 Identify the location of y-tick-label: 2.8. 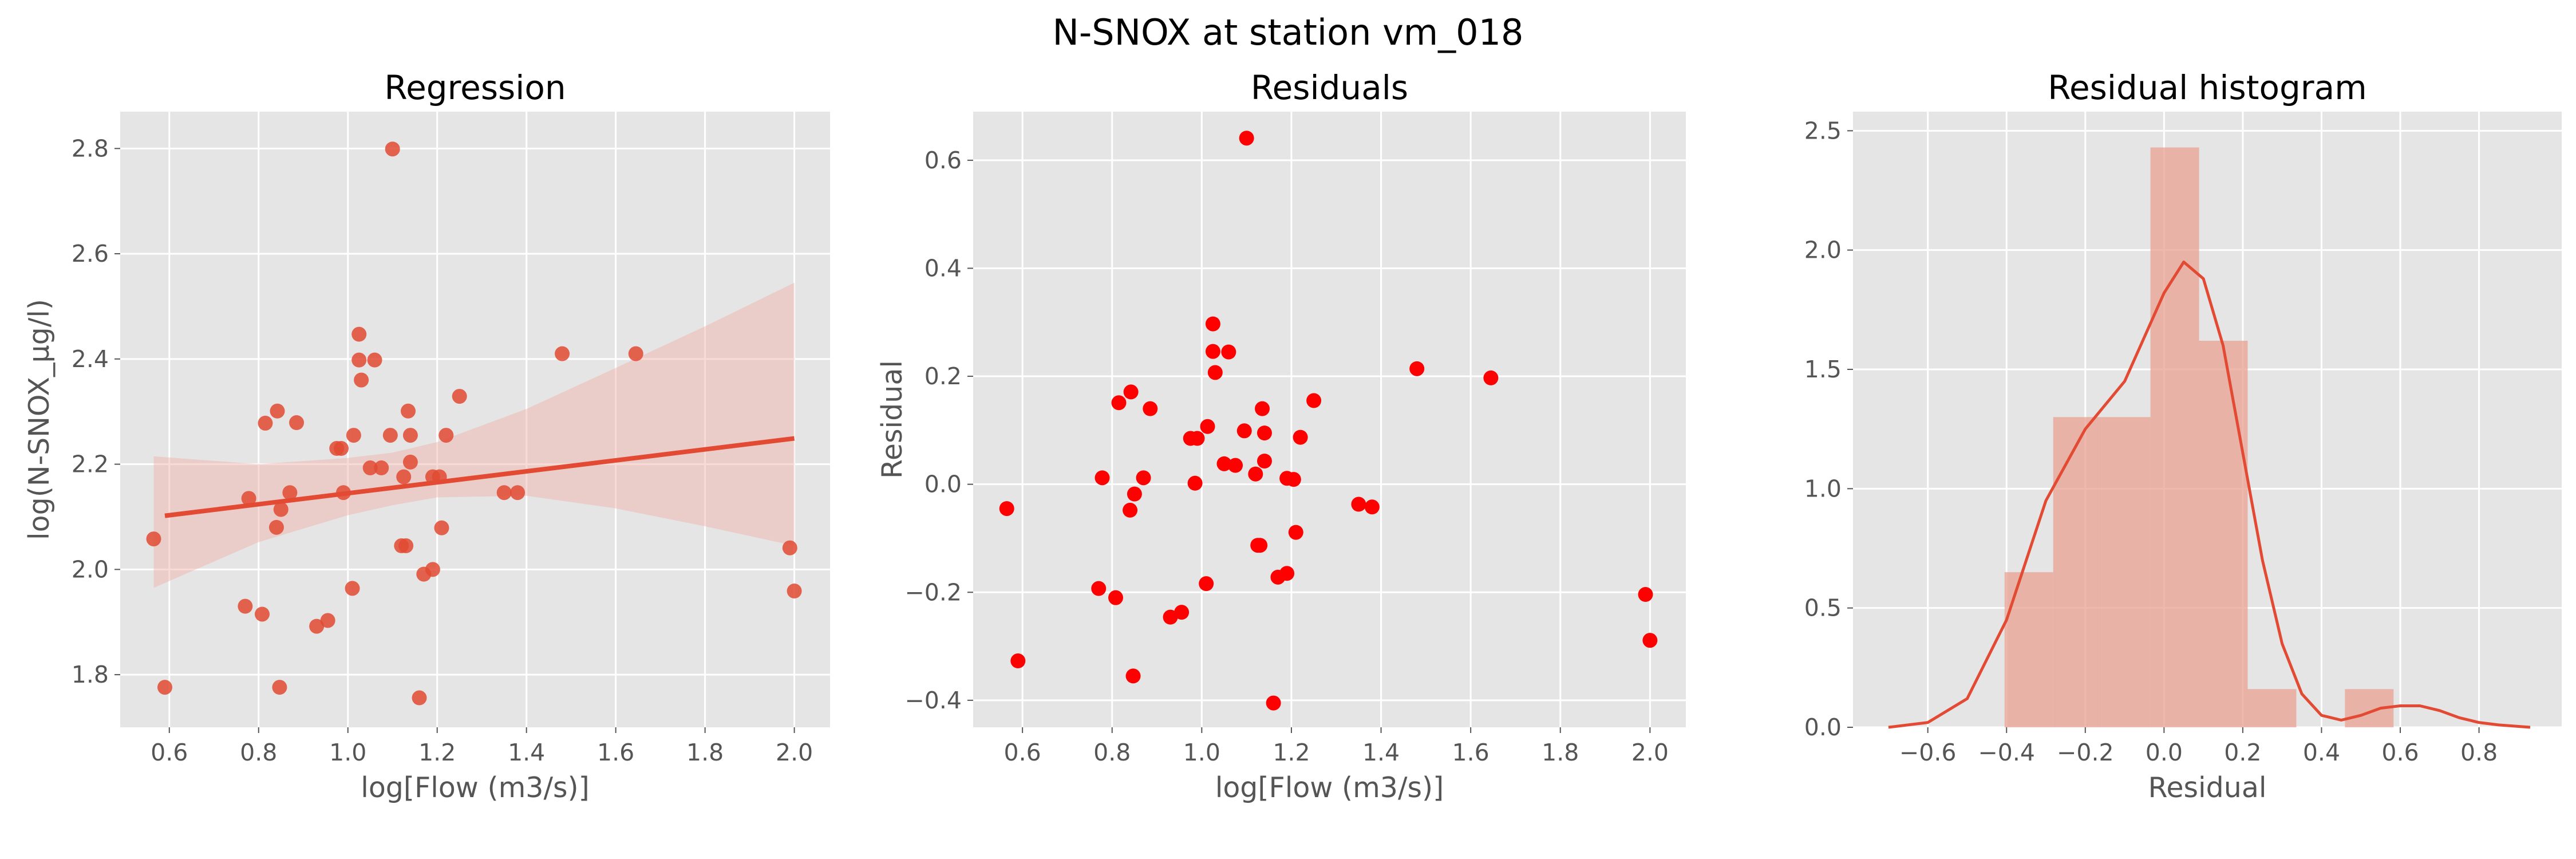
(90, 148).